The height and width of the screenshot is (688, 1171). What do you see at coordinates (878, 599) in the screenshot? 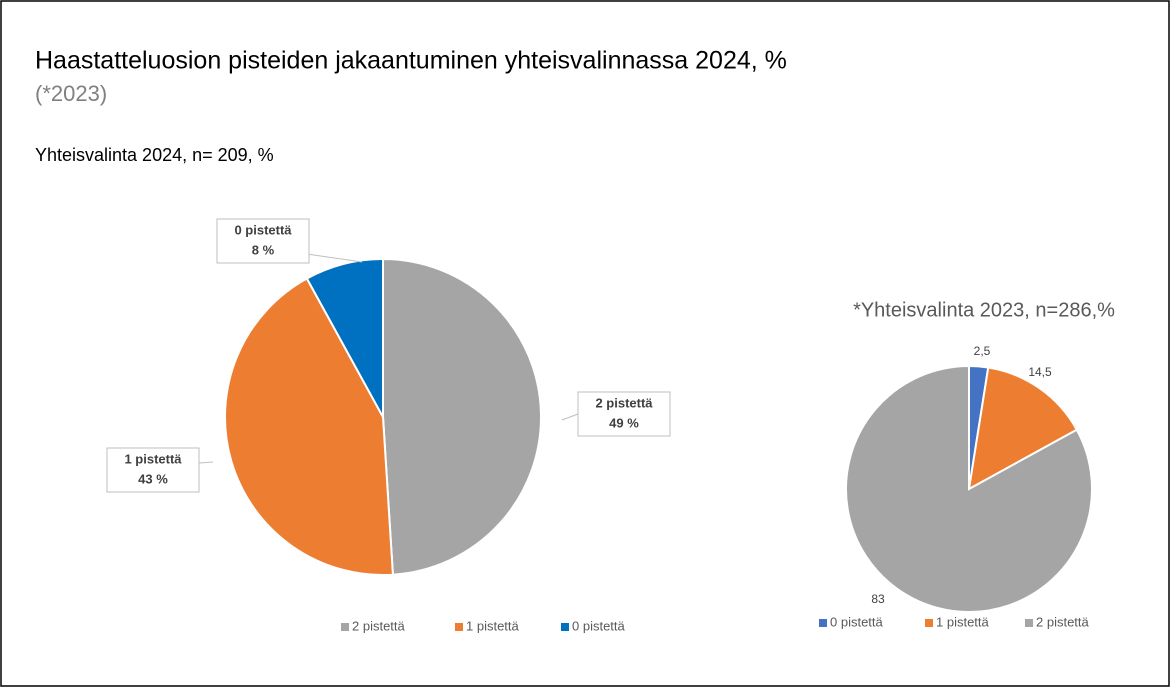
I see `data-label: 83` at bounding box center [878, 599].